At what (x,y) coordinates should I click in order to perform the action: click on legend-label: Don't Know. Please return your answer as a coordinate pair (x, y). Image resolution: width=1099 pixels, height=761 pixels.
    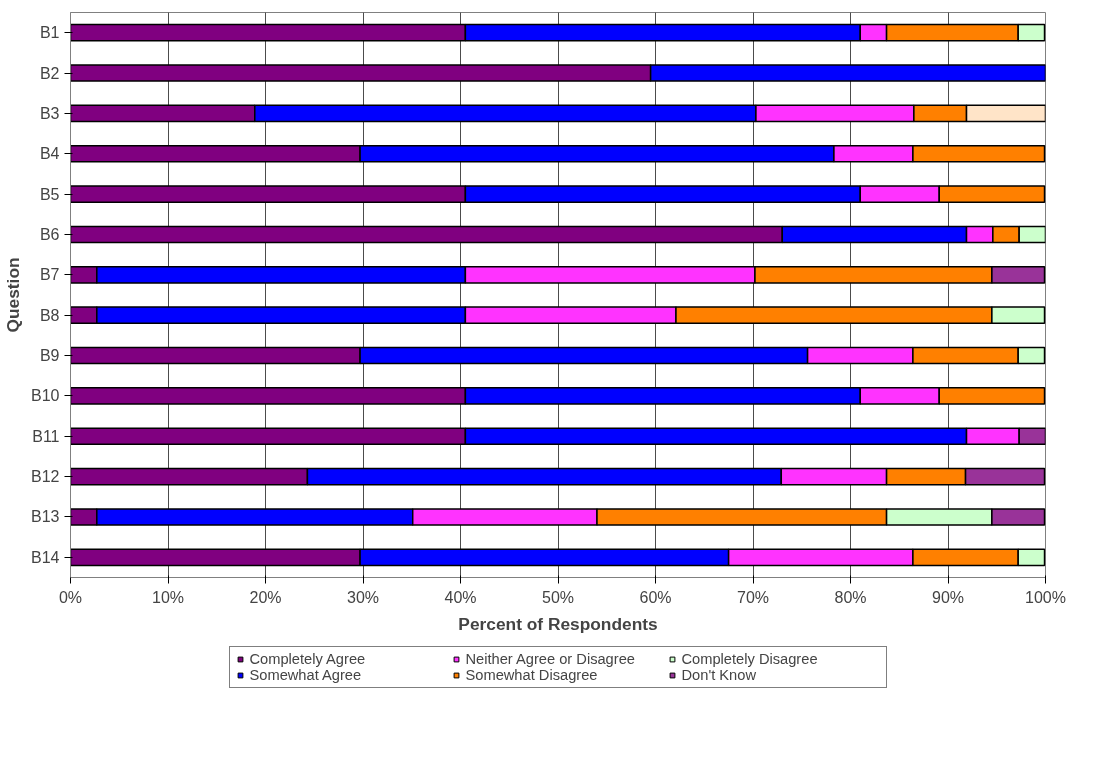
    Looking at the image, I should click on (719, 675).